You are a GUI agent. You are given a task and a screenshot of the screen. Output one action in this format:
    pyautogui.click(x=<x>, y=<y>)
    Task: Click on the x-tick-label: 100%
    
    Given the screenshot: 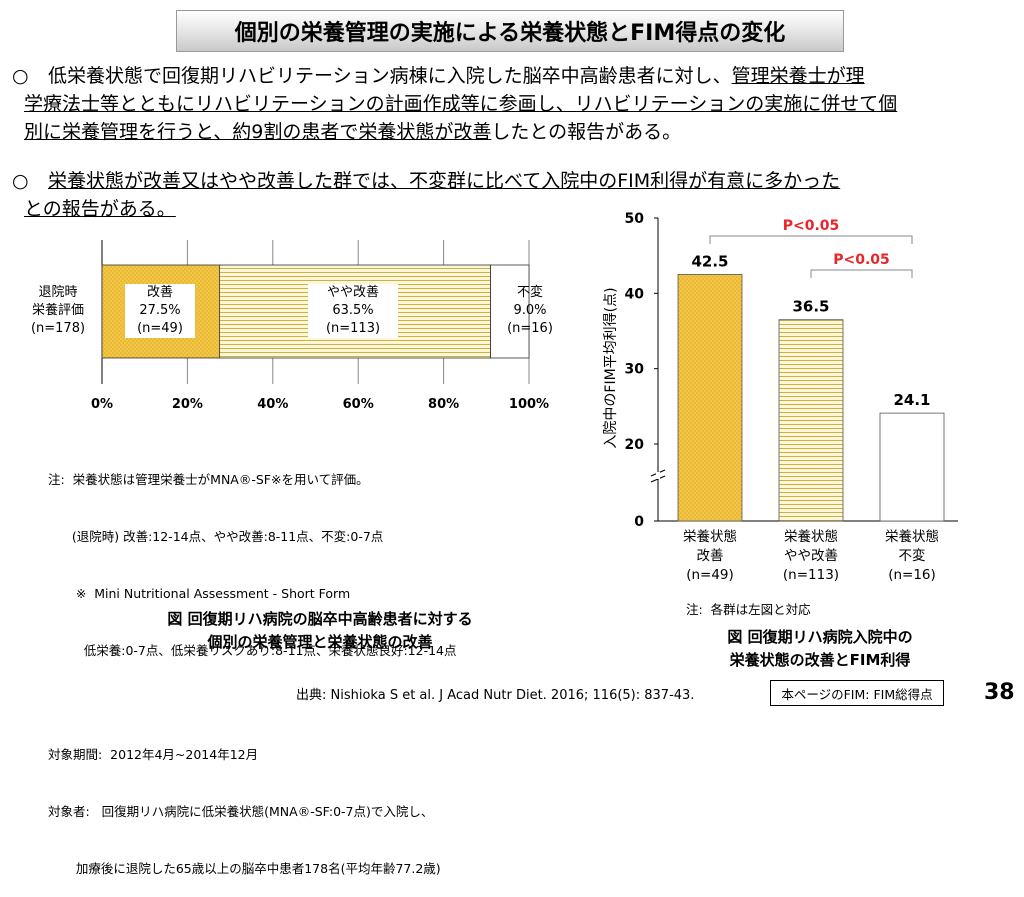 What is the action you would take?
    pyautogui.click(x=529, y=404)
    